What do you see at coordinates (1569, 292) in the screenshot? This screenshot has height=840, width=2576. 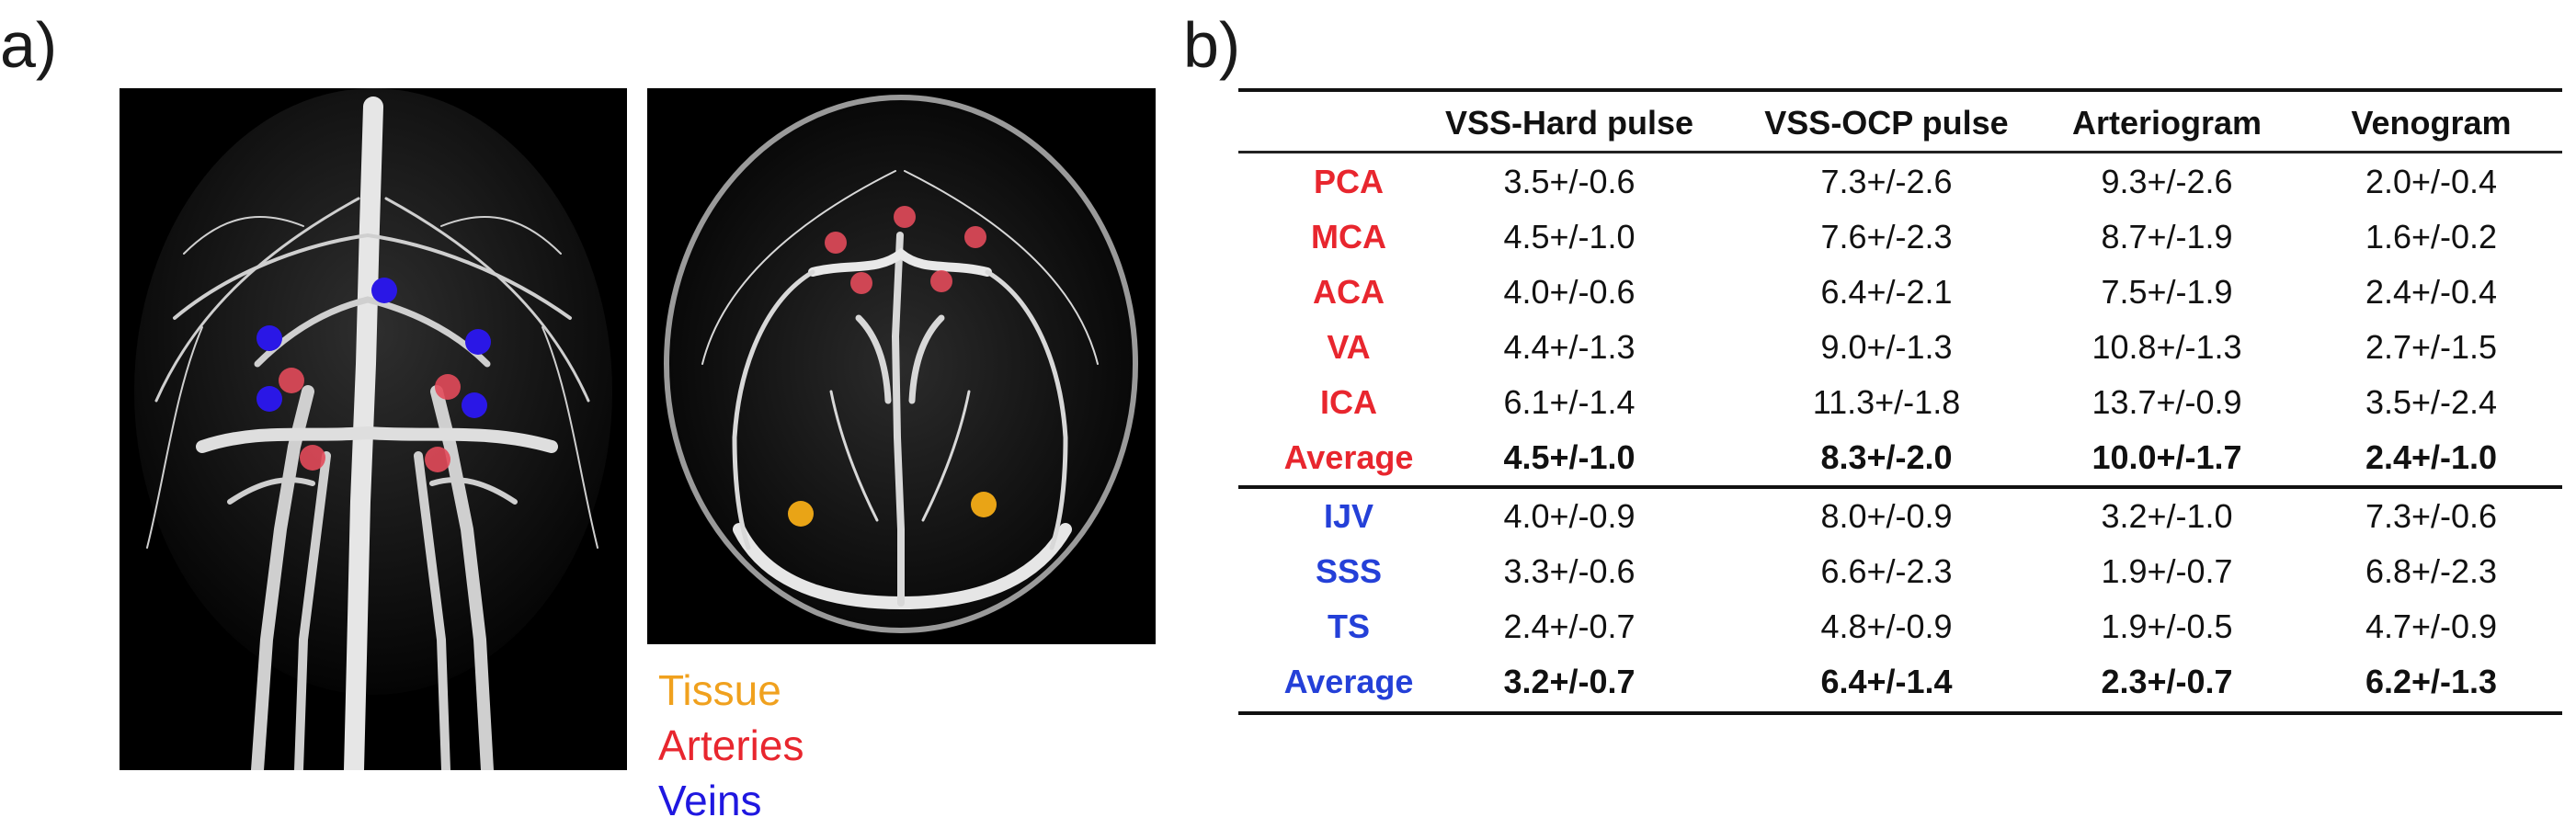 I see `cell: 4.0+/-0.6` at bounding box center [1569, 292].